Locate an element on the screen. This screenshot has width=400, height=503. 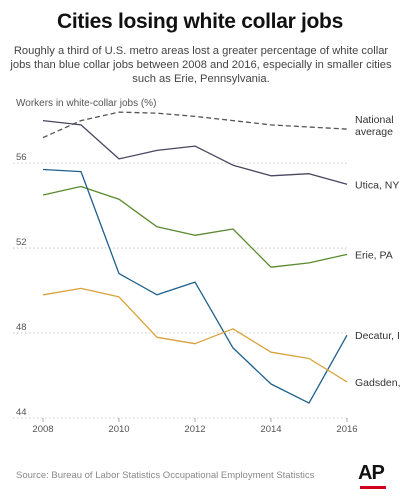
x-tick-label: 2016 is located at coordinates (346, 429).